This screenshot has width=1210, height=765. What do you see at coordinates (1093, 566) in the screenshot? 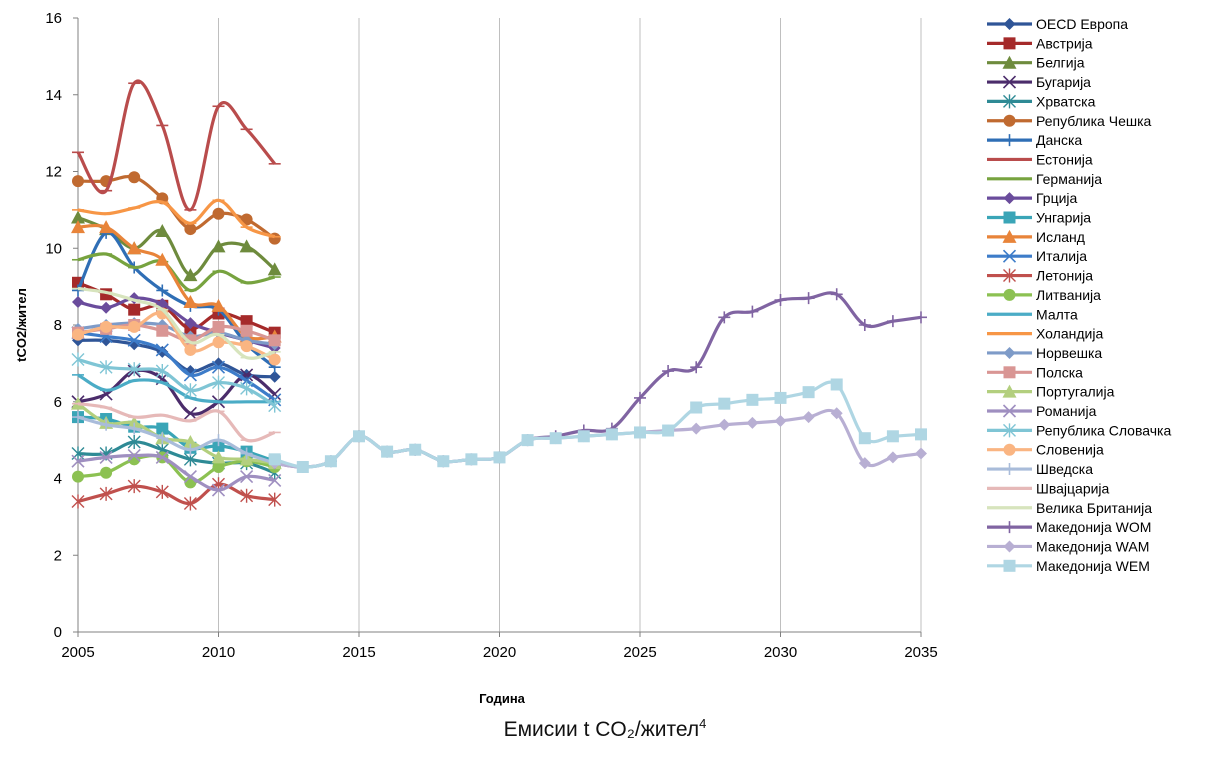
I see `legend-label: Македонија WEM` at bounding box center [1093, 566].